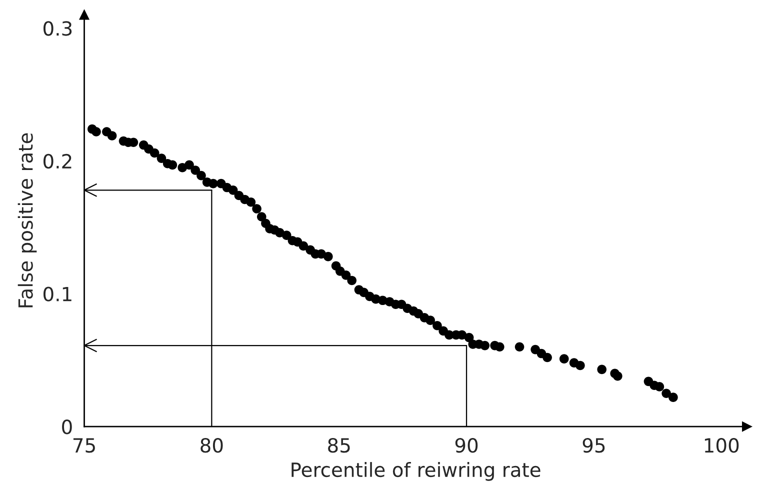 This screenshot has width=766, height=496. Describe the element at coordinates (84, 445) in the screenshot. I see `x-tick-label: 75` at that location.